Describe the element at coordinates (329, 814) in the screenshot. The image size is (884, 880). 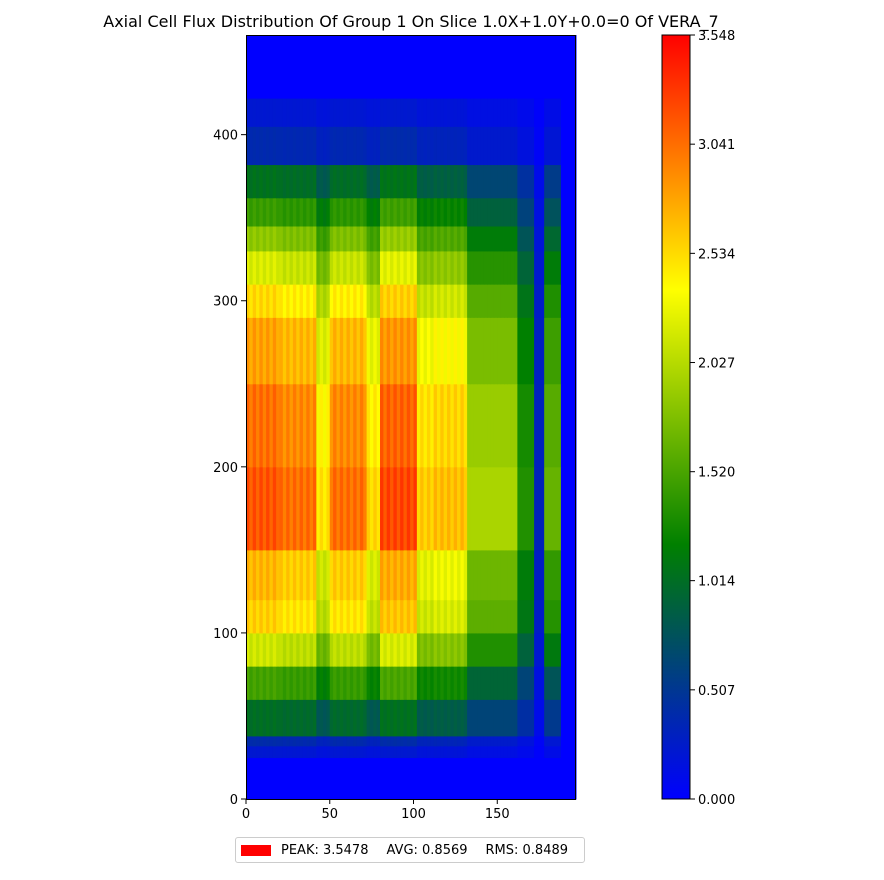
I see `x-tick-label: 50` at that location.